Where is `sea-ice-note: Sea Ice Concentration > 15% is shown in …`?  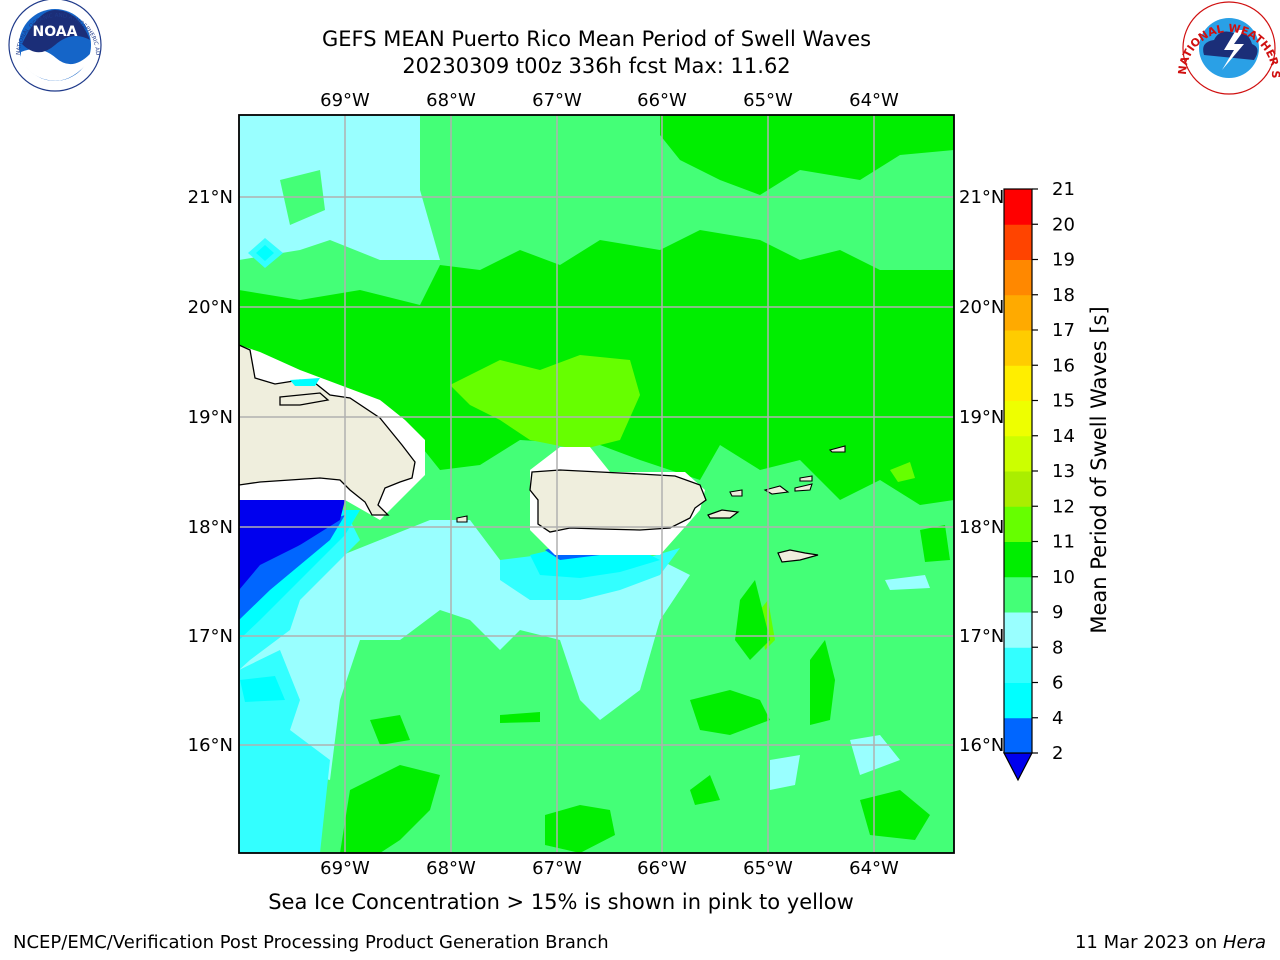 sea-ice-note: Sea Ice Concentration > 15% is shown in … is located at coordinates (561, 902).